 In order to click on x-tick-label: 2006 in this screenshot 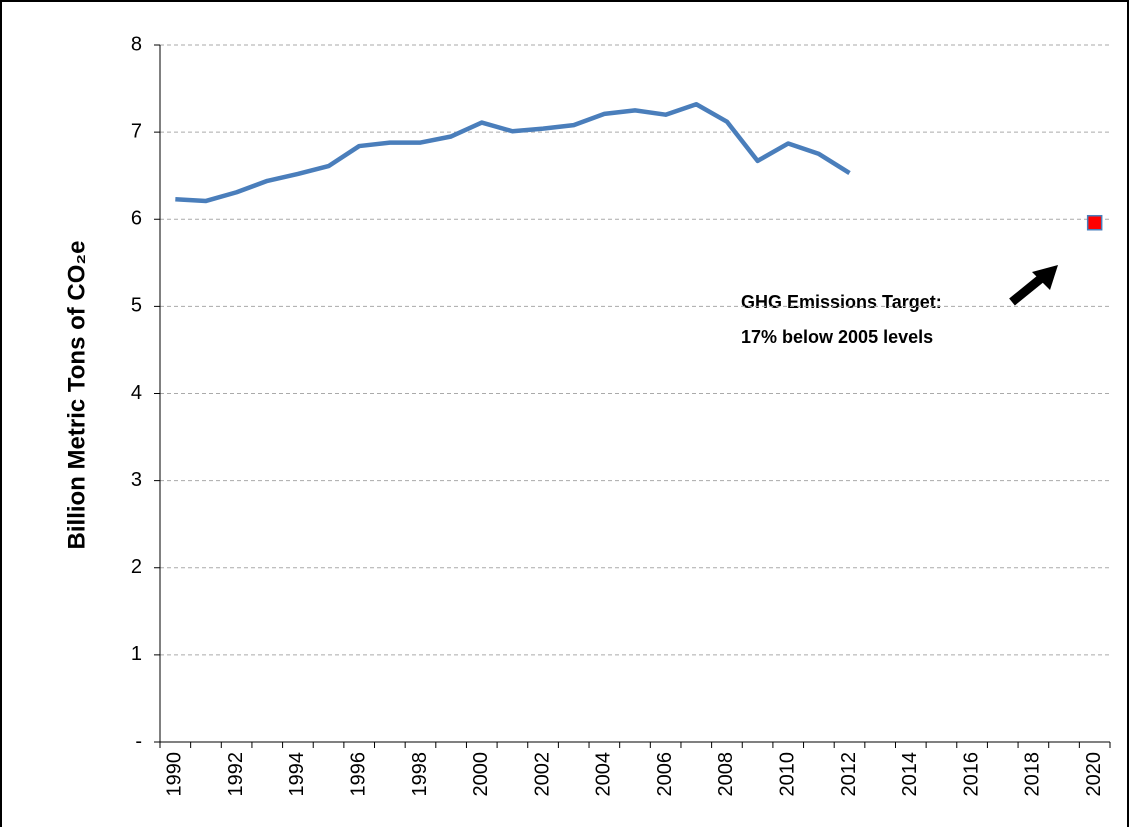, I will do `click(665, 774)`.